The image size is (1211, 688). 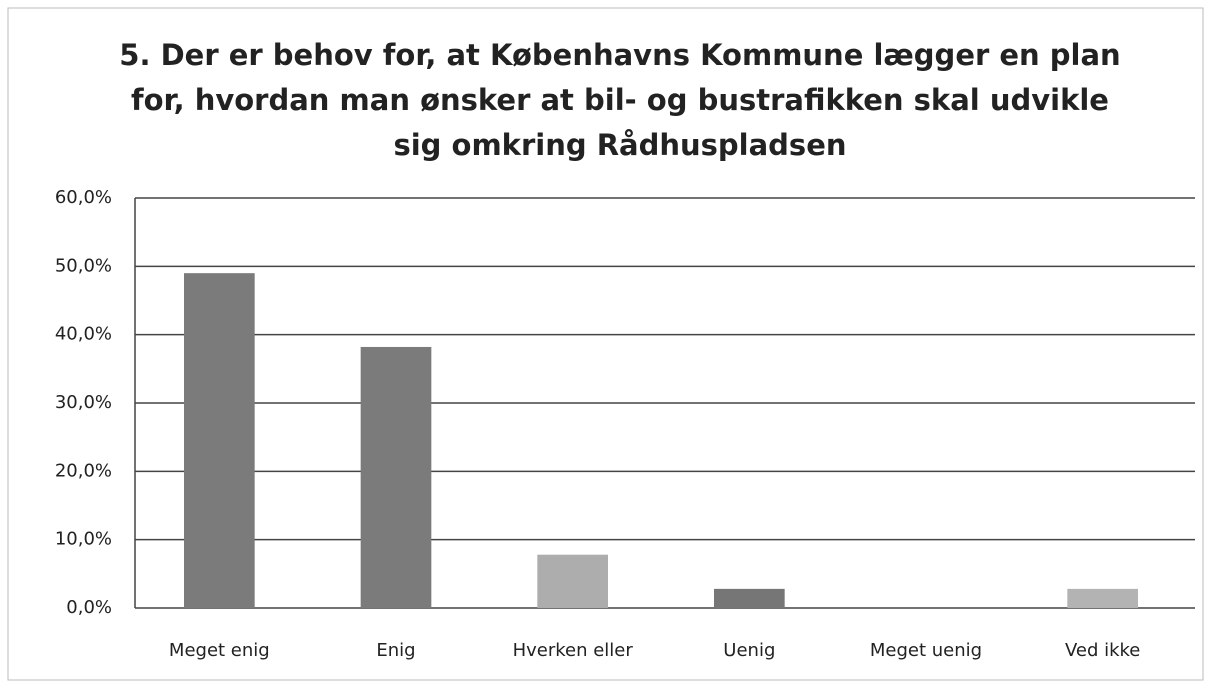 What do you see at coordinates (83, 265) in the screenshot?
I see `y-tick-label: 50,0%` at bounding box center [83, 265].